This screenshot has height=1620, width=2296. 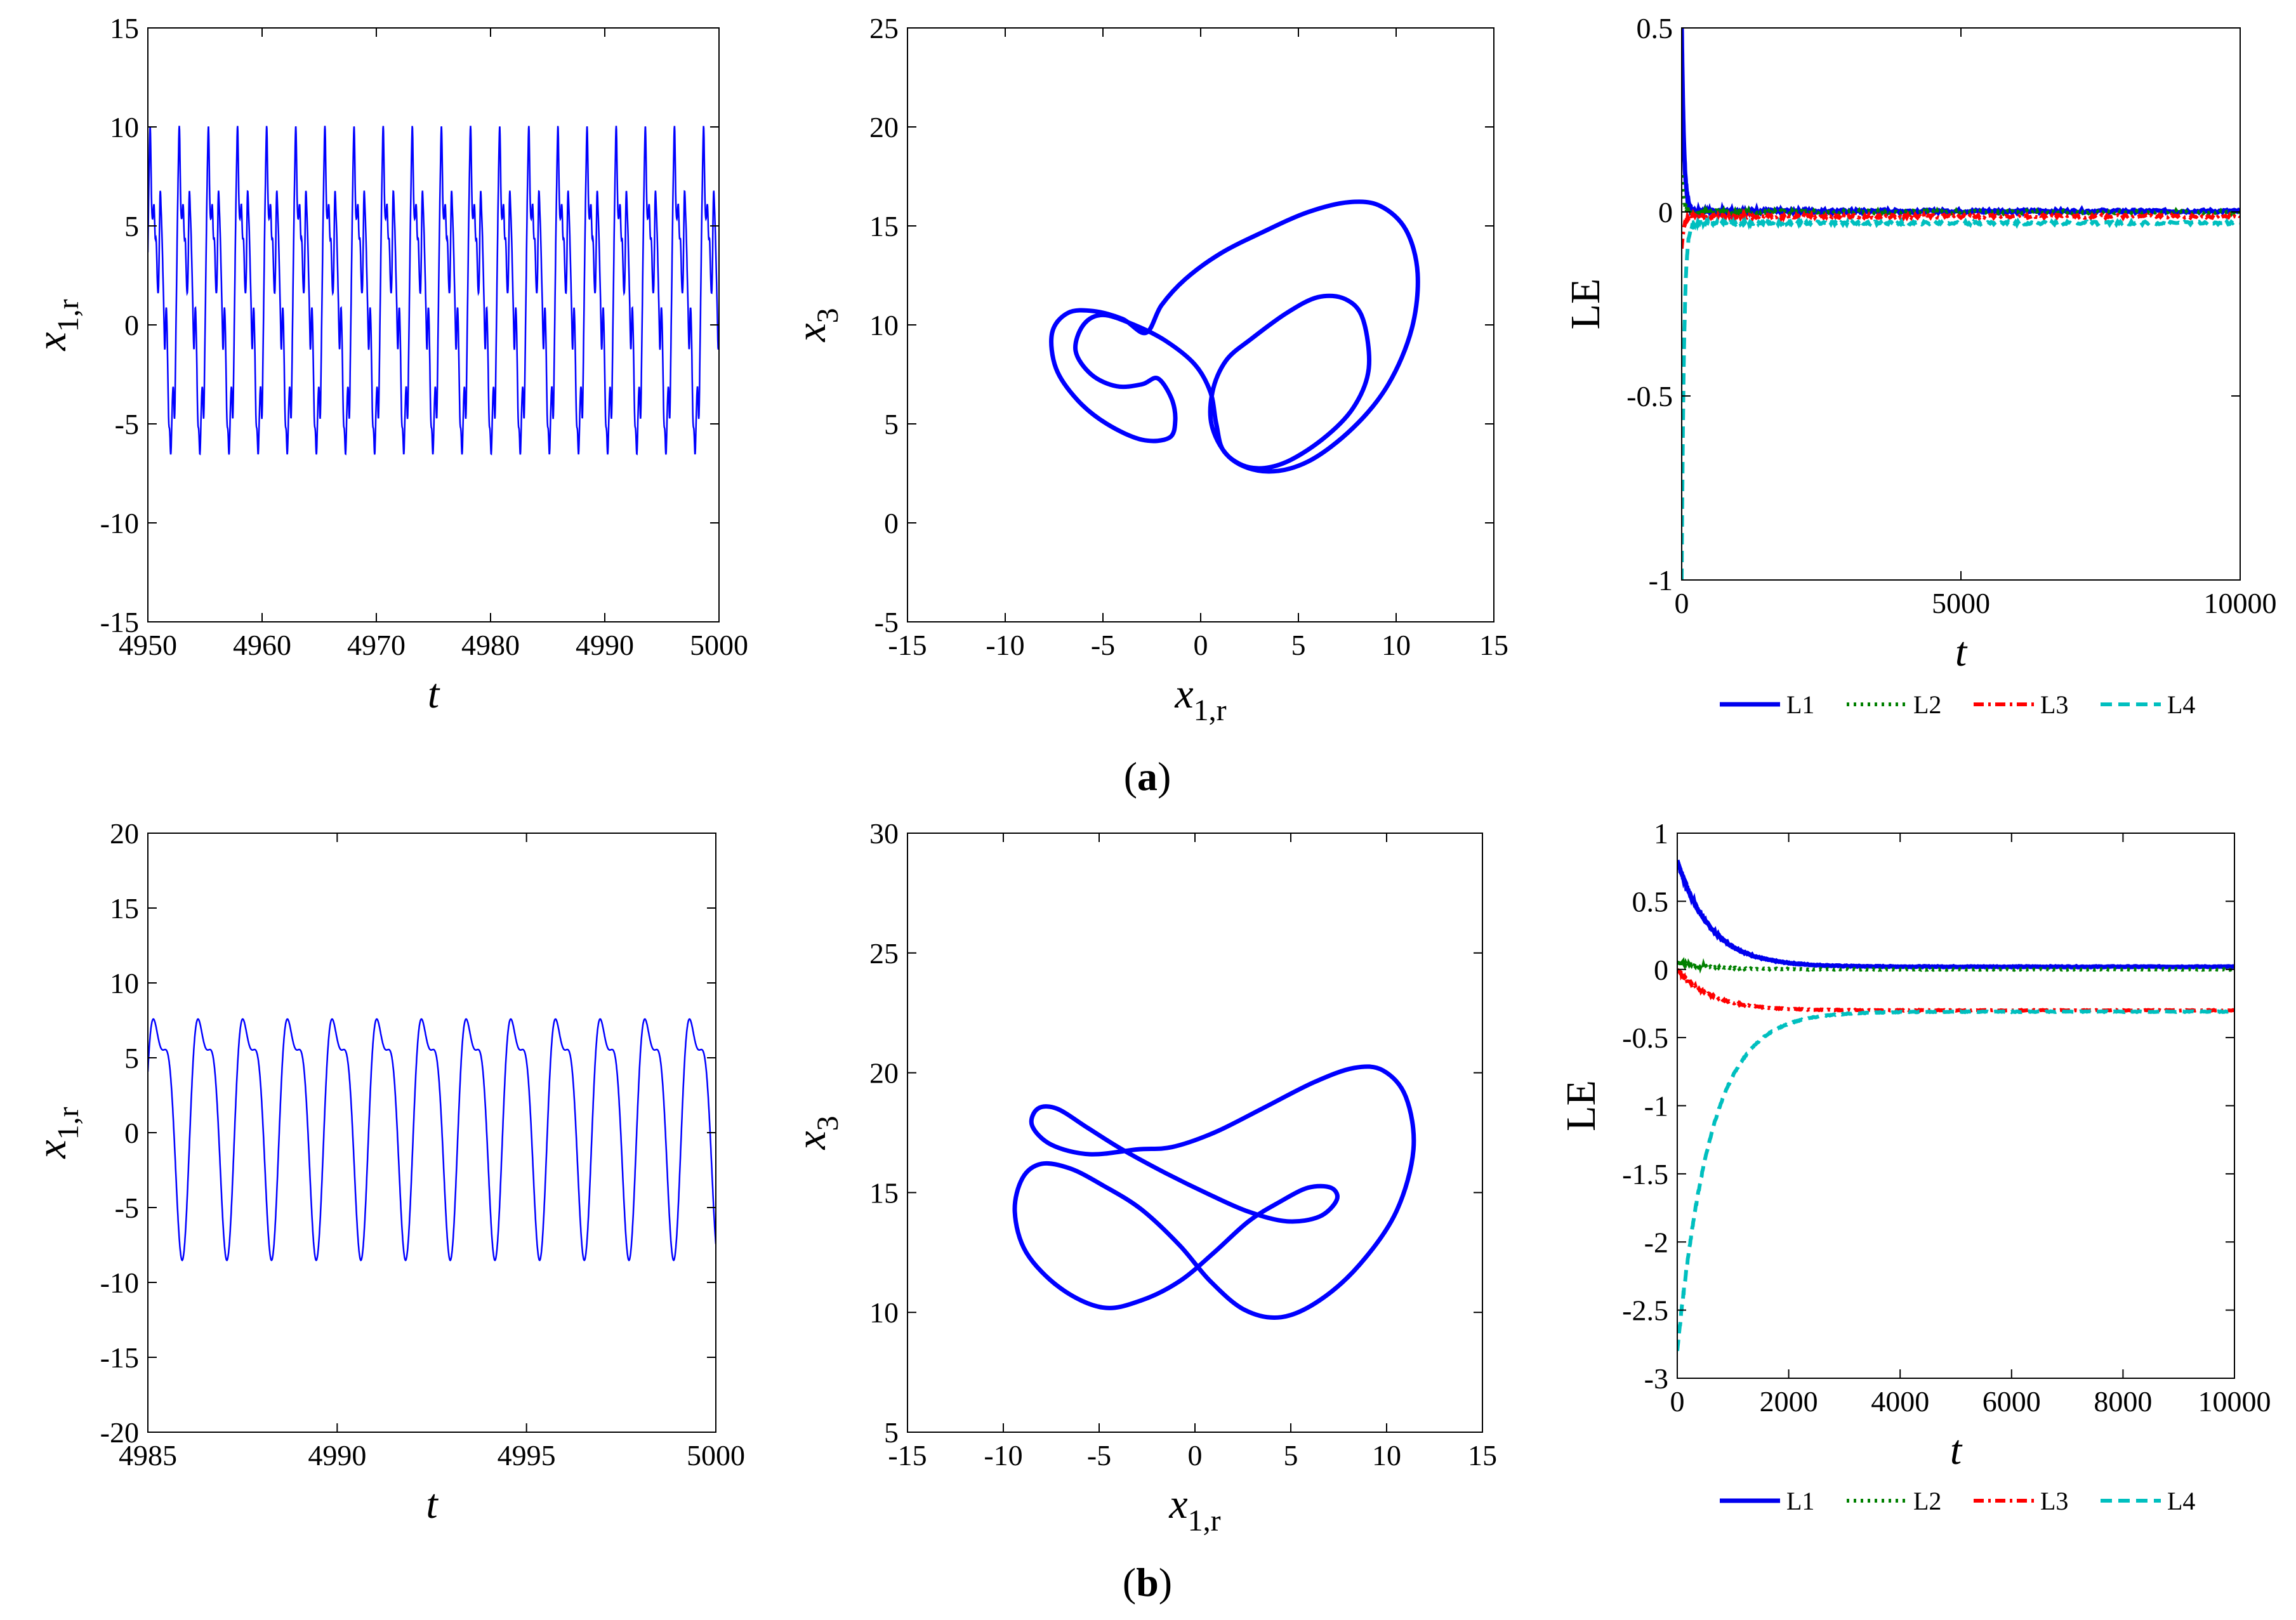 What do you see at coordinates (434, 291) in the screenshot?
I see `series-line-a1` at bounding box center [434, 291].